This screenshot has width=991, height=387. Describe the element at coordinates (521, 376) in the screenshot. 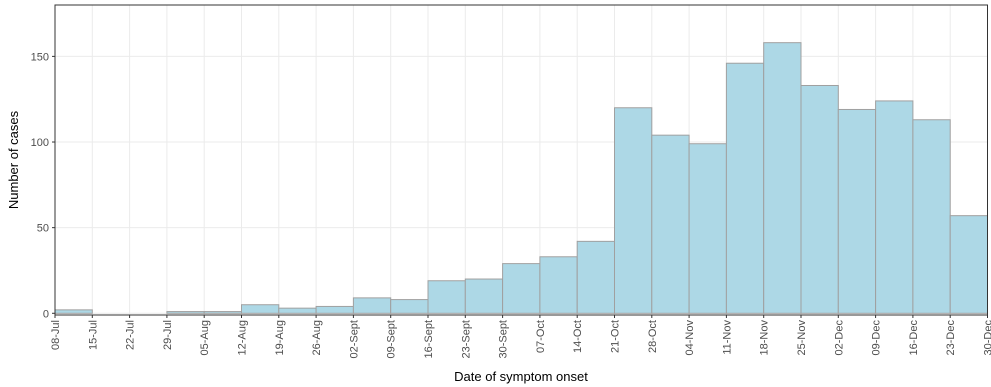

I see `x-axis-title: Date of symptom onset` at that location.